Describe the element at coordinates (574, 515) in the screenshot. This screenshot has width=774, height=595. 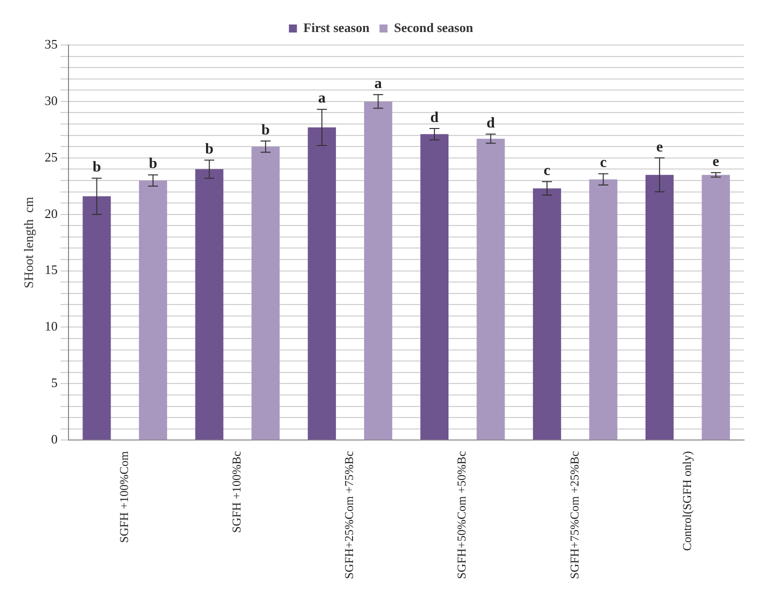
I see `x-tick-label: SGFH+75%Com +25%Bc` at that location.